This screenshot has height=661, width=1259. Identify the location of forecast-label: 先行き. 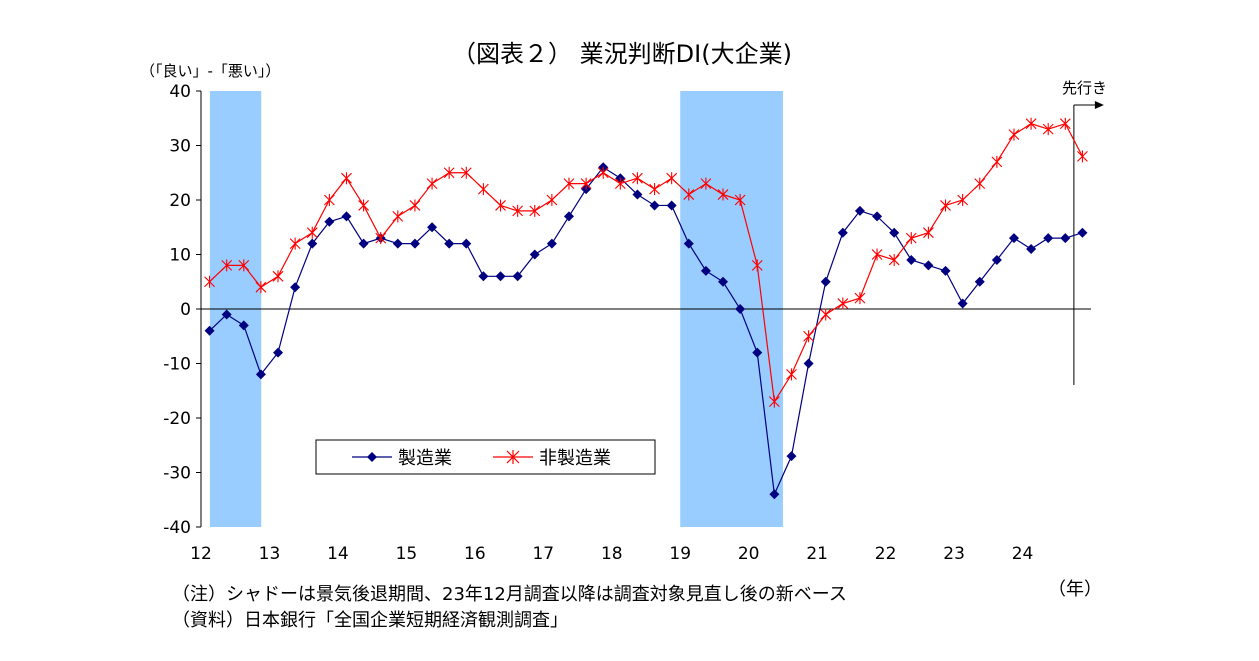
(1084, 88).